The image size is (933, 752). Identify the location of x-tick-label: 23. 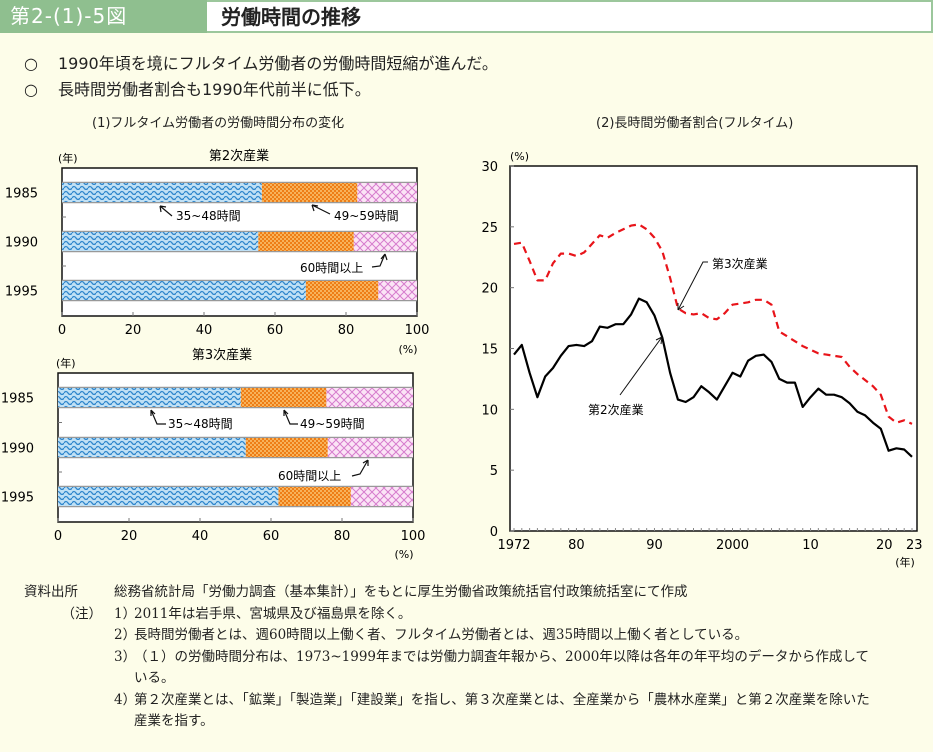
(914, 545).